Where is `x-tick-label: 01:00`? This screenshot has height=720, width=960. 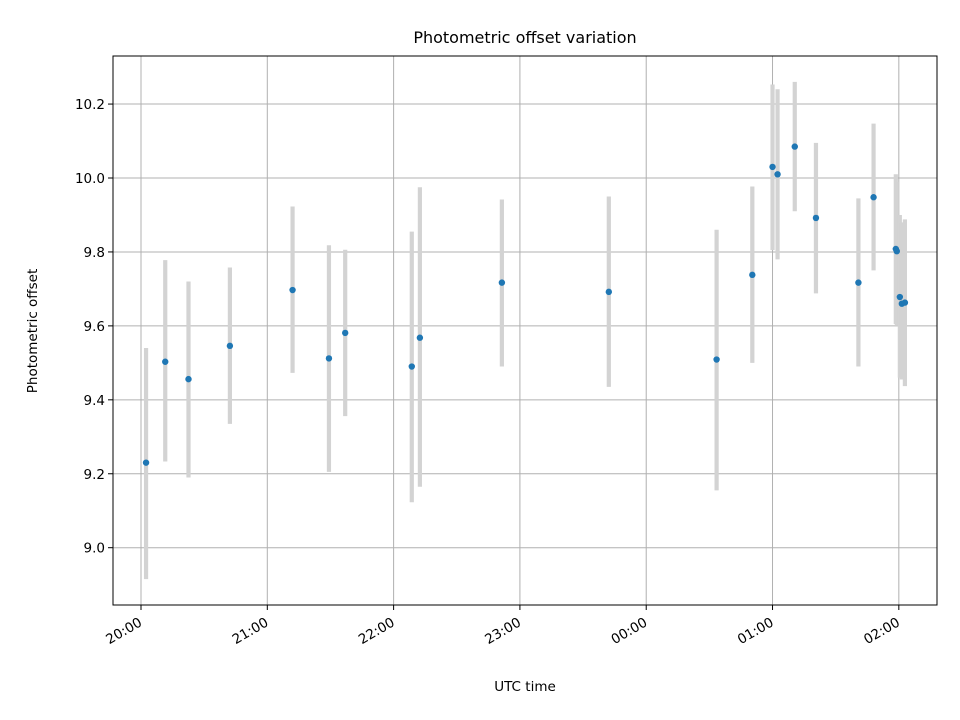
x-tick-label: 01:00 is located at coordinates (756, 631).